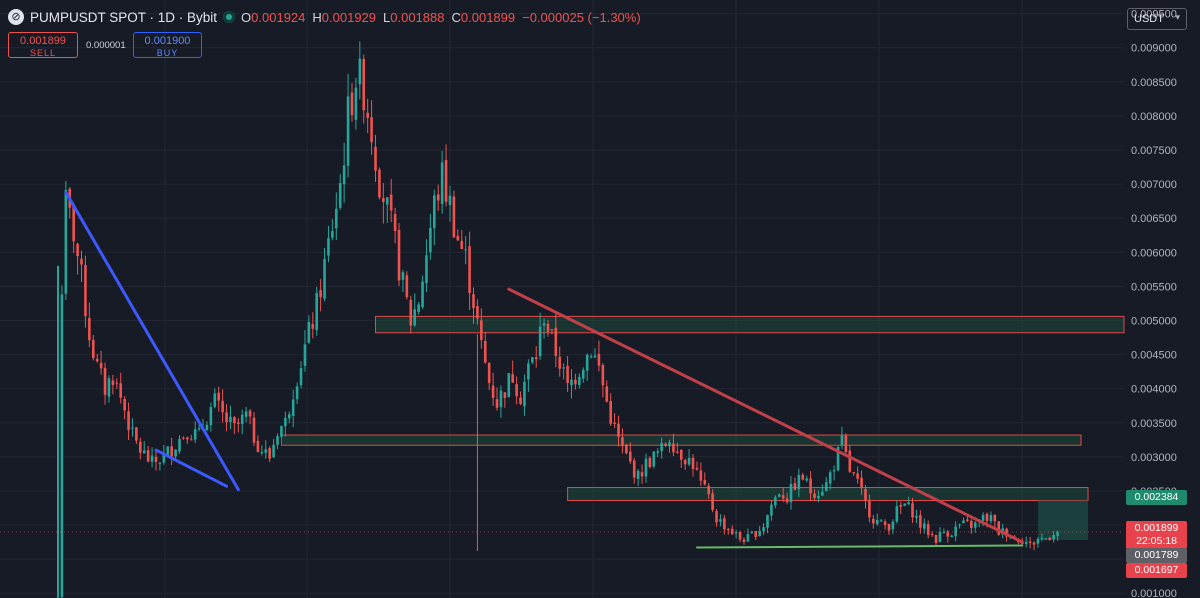  Describe the element at coordinates (1154, 287) in the screenshot. I see `y-tick-label: 0.005500` at that location.